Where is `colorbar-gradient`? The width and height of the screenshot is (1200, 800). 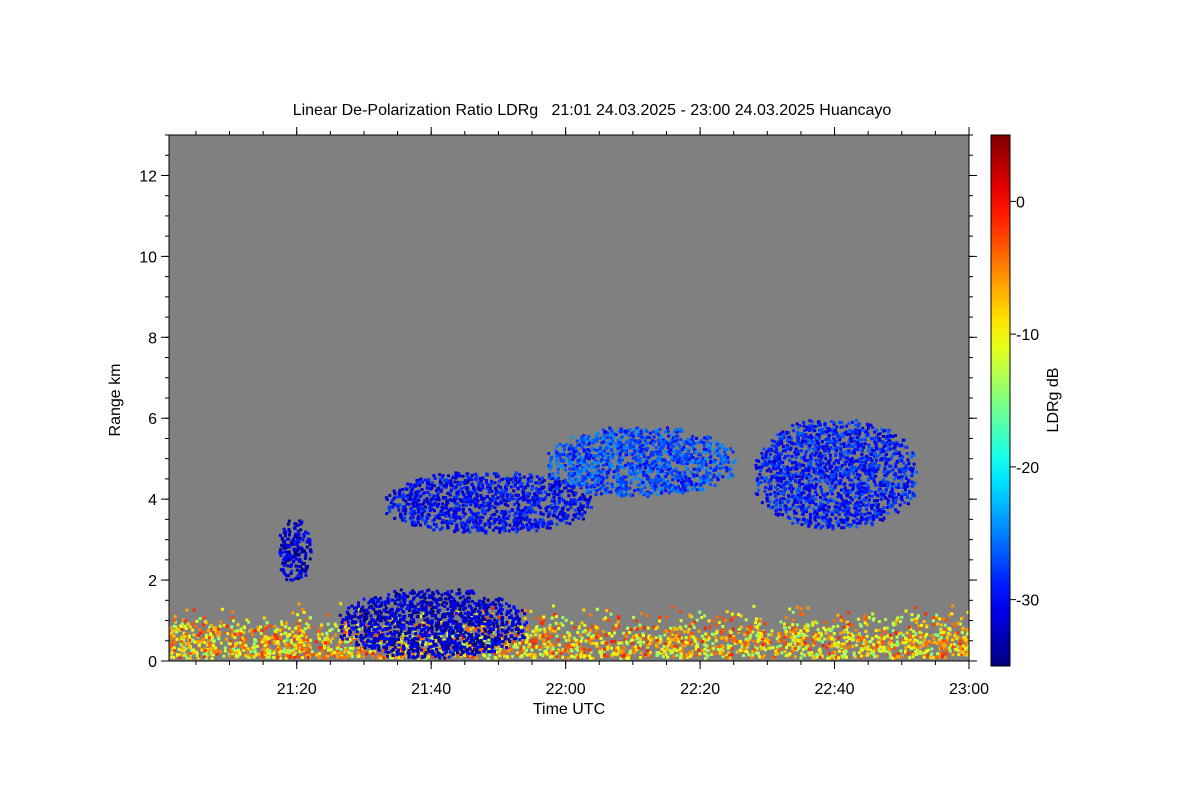
colorbar-gradient is located at coordinates (1000, 400).